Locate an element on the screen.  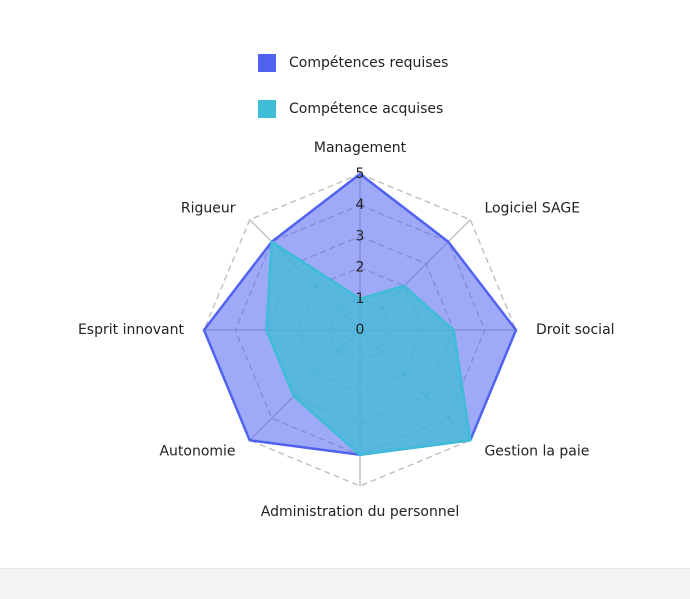
category-label: Esprit innovant is located at coordinates (131, 330).